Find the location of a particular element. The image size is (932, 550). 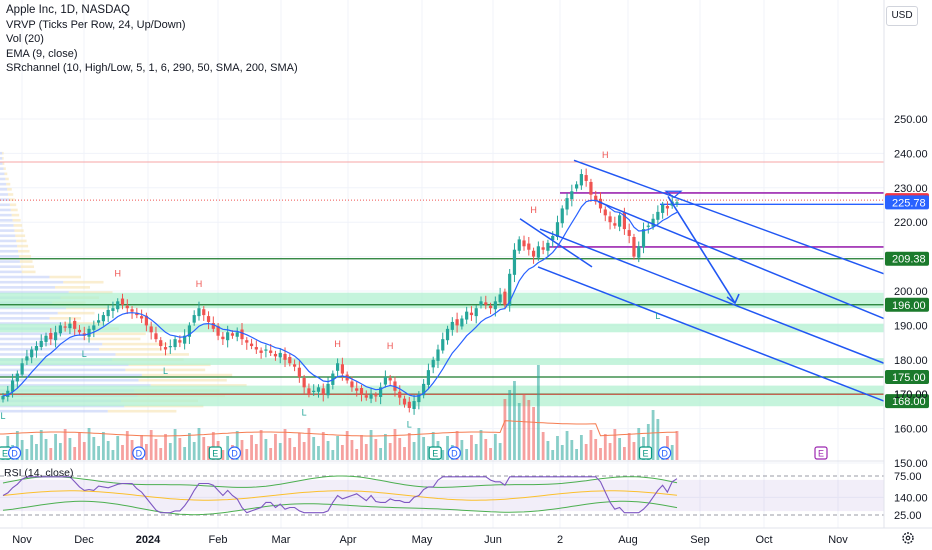

rsi-upper-band is located at coordinates (340, 481).